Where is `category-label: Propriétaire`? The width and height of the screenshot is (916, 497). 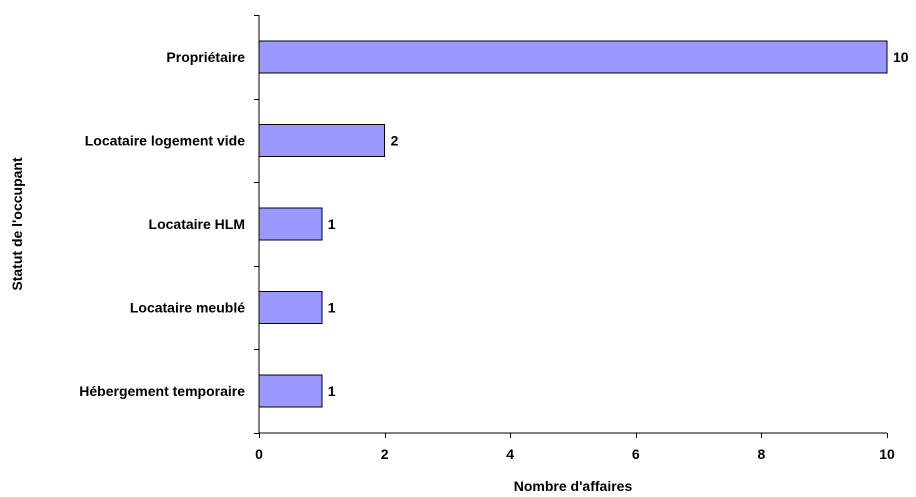
category-label: Propriétaire is located at coordinates (205, 57).